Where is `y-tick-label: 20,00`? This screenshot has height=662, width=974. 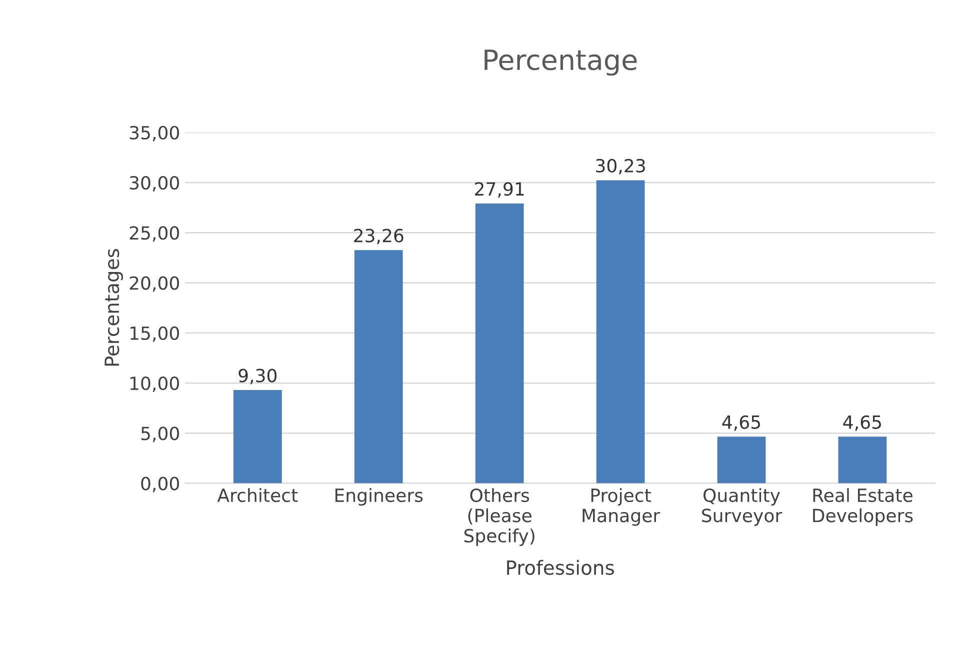 y-tick-label: 20,00 is located at coordinates (154, 284).